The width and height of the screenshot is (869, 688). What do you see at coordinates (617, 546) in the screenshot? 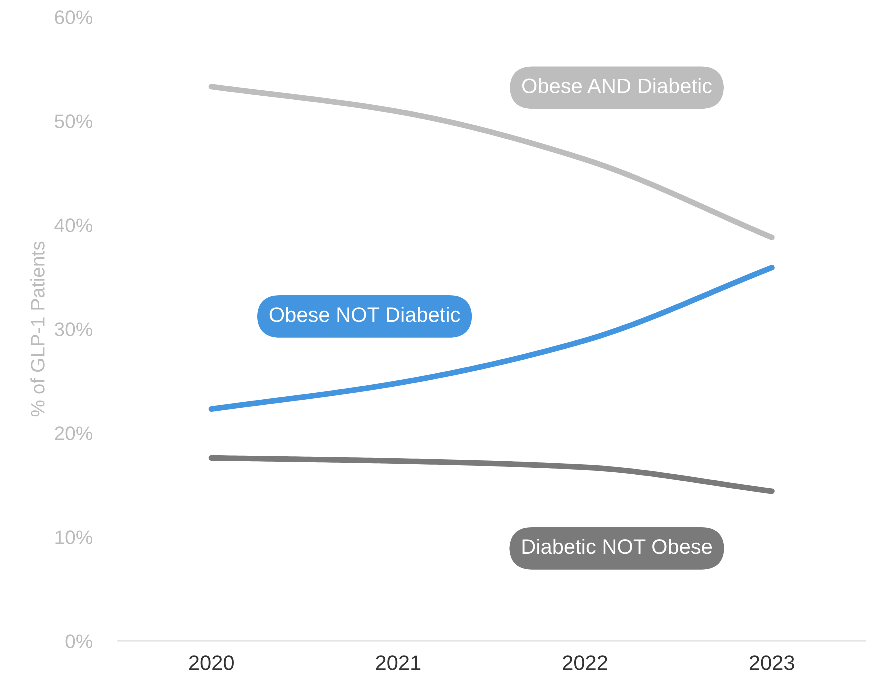
I see `text: Diabetic NOT Obese` at bounding box center [617, 546].